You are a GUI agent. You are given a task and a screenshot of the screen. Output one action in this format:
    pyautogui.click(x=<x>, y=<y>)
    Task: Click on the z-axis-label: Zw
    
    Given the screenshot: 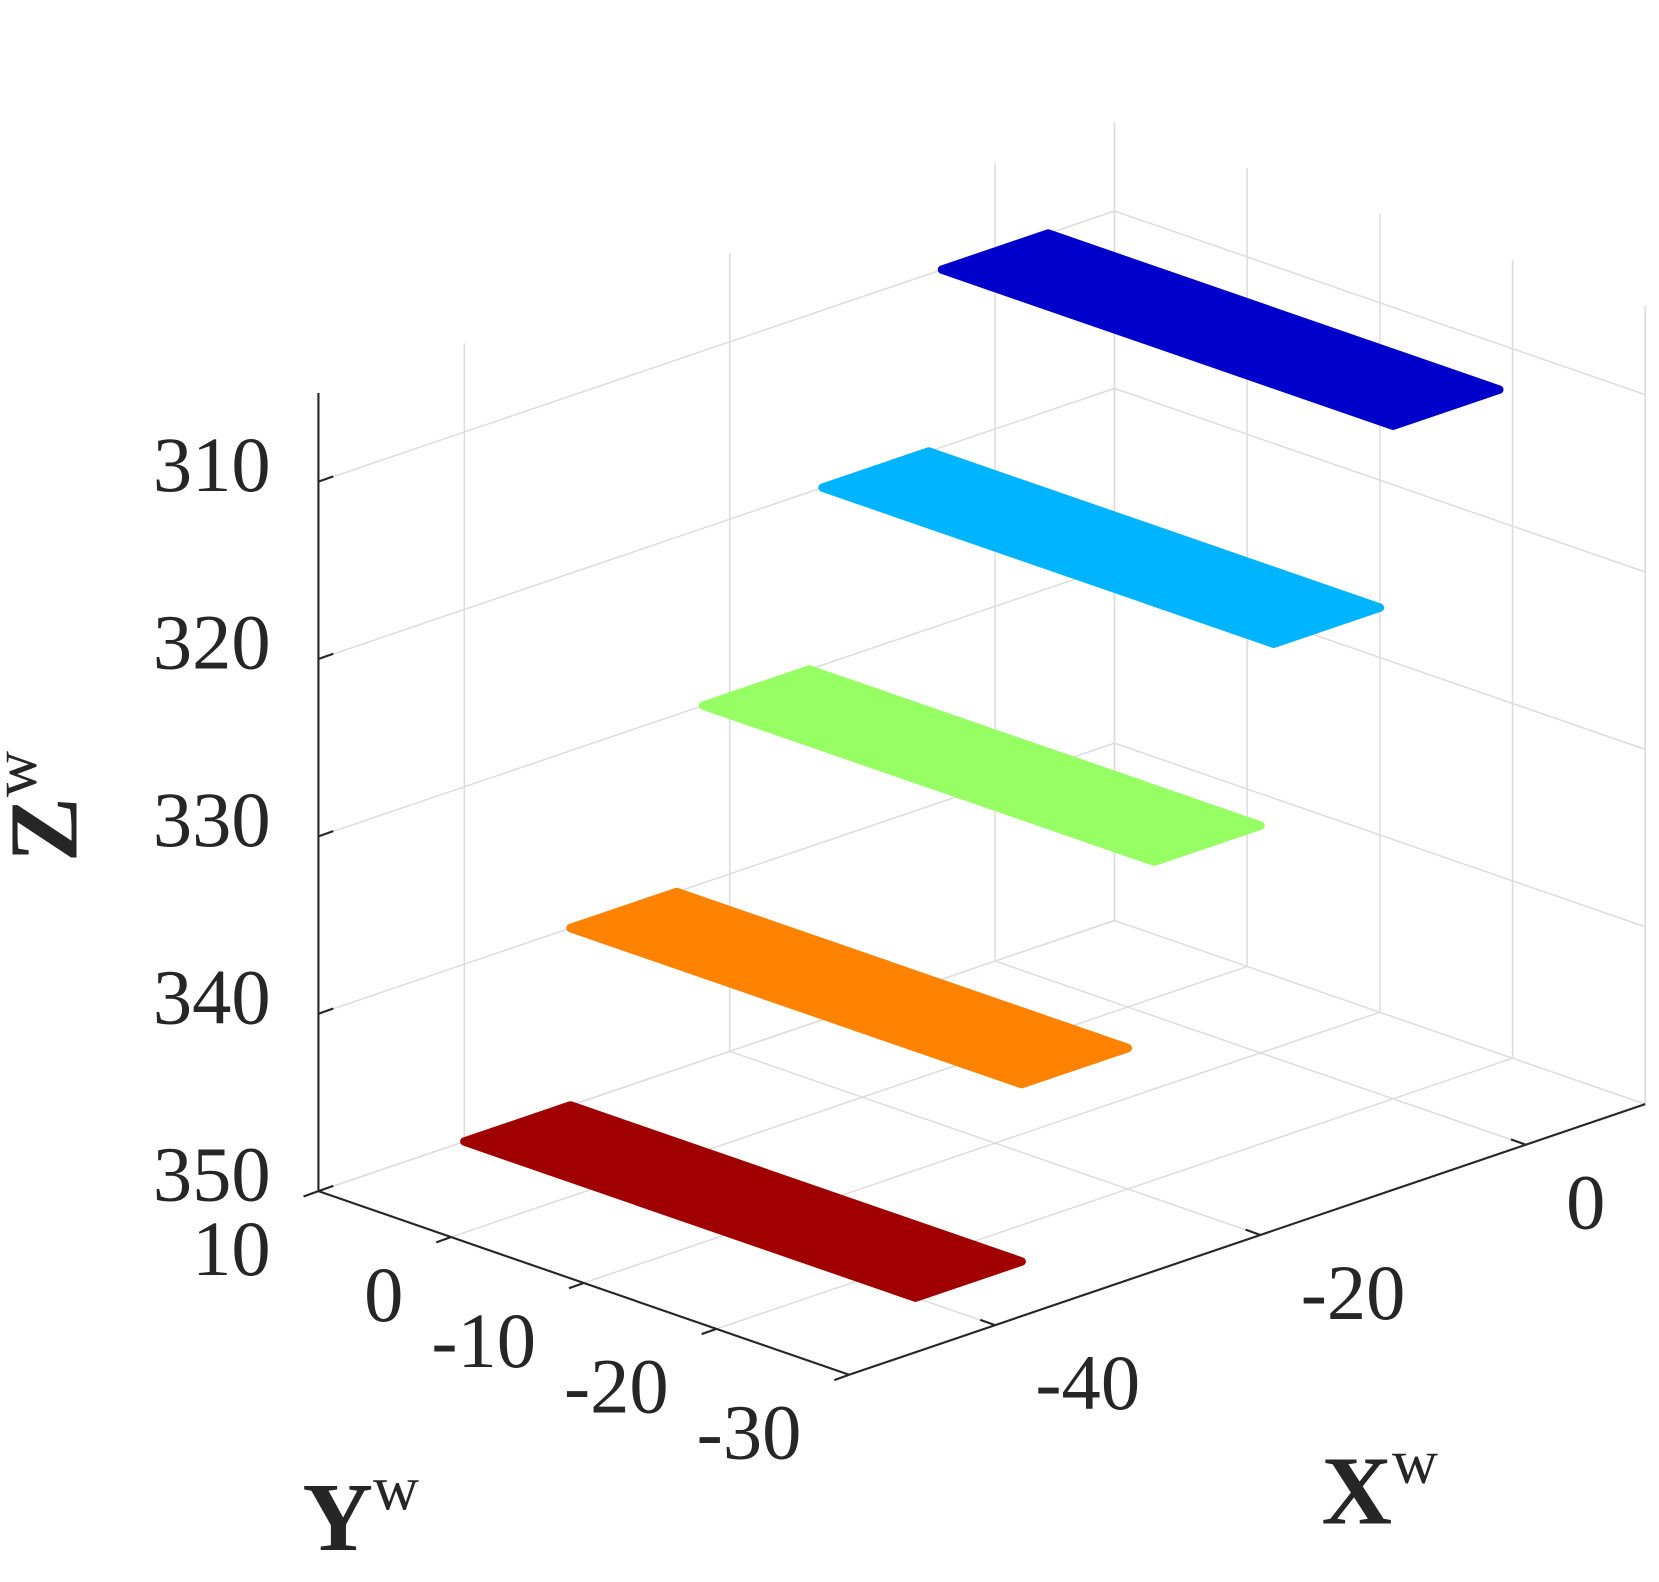 What is the action you would take?
    pyautogui.click(x=49, y=806)
    